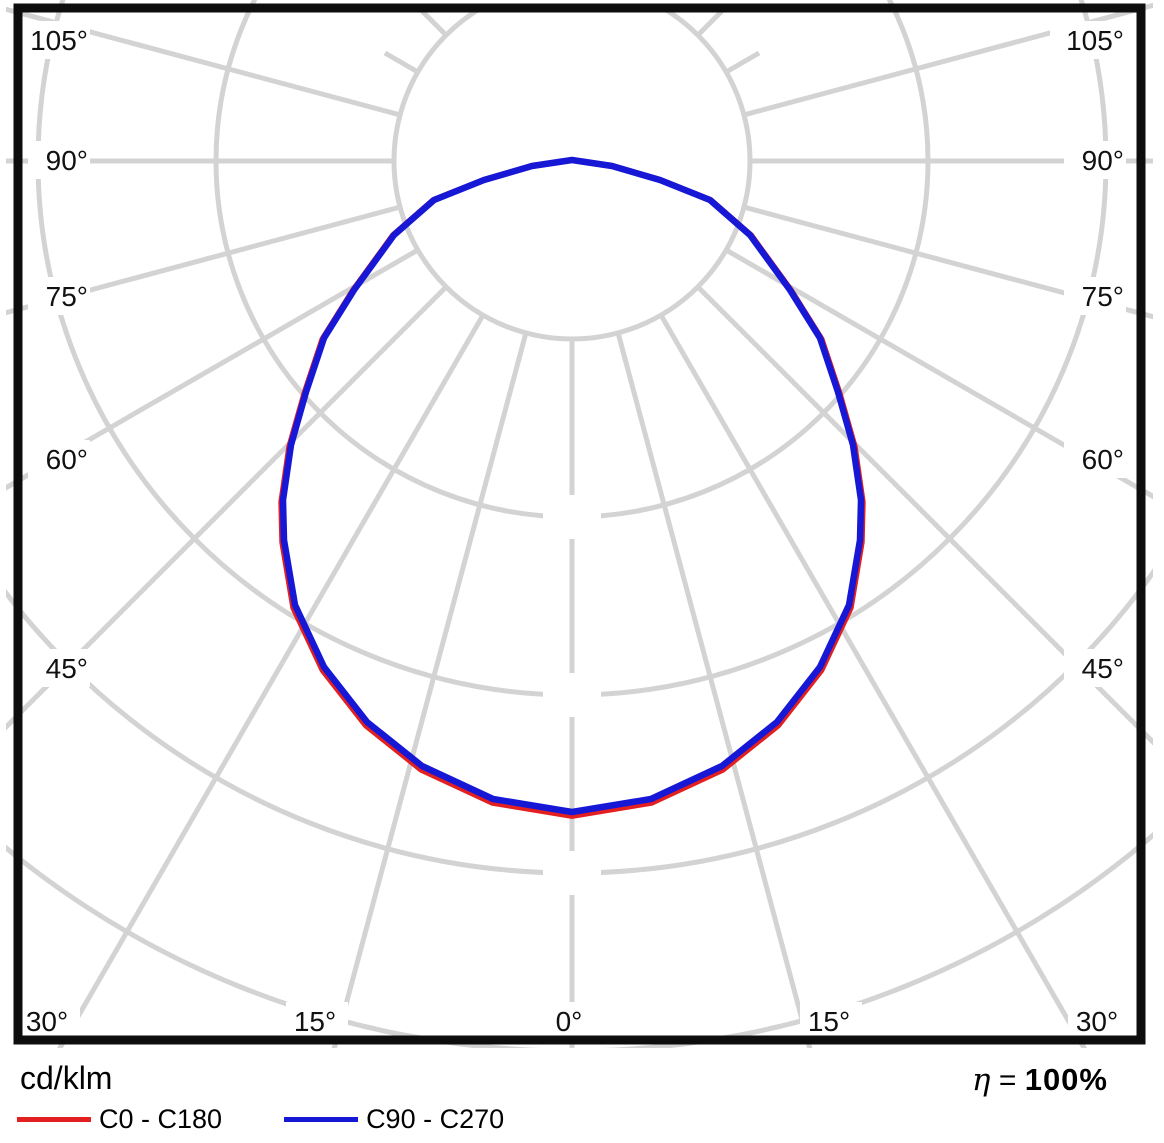  Describe the element at coordinates (1007, 1080) in the screenshot. I see `eta-equals: =` at that location.